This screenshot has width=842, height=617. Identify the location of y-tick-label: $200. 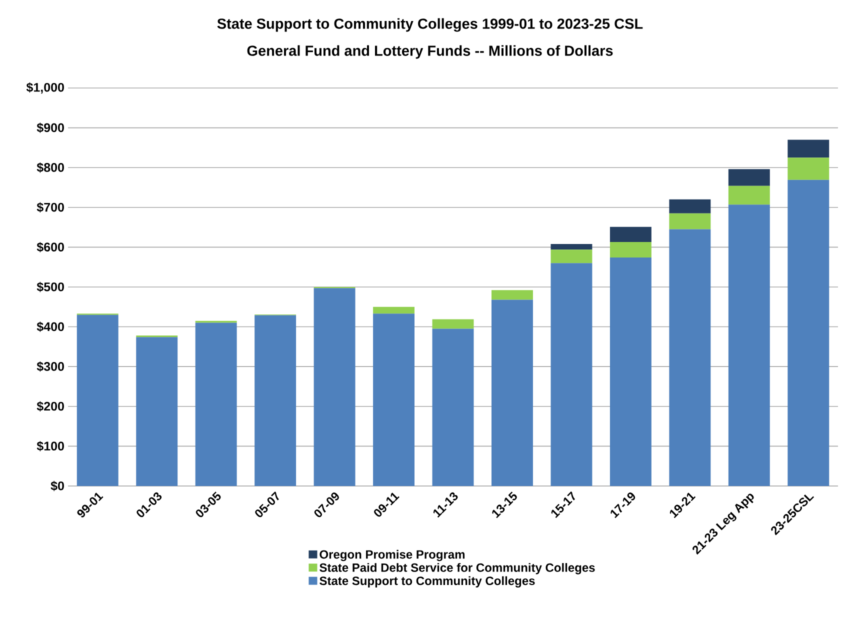
(50, 406).